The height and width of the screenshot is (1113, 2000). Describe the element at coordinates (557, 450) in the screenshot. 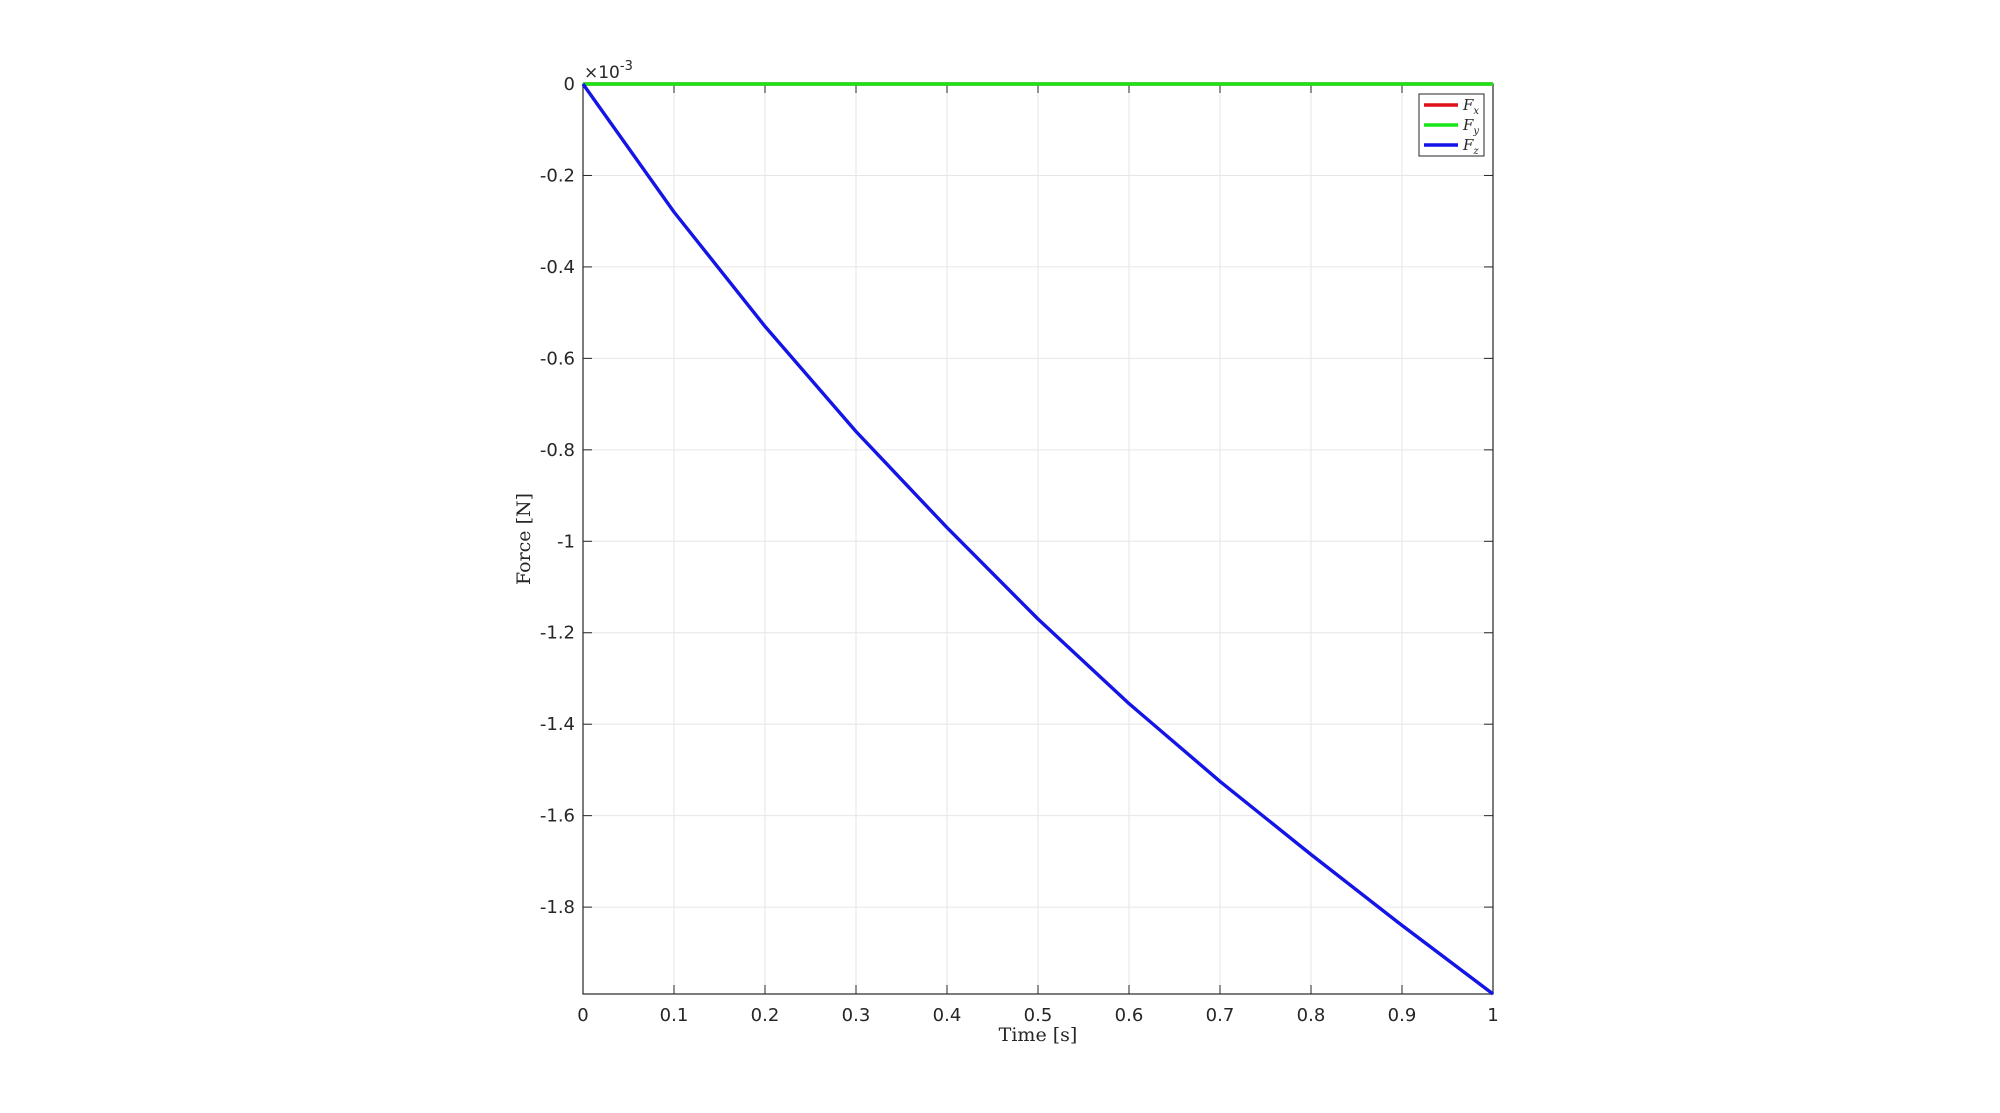

I see `y-tick-label: -0.8` at that location.